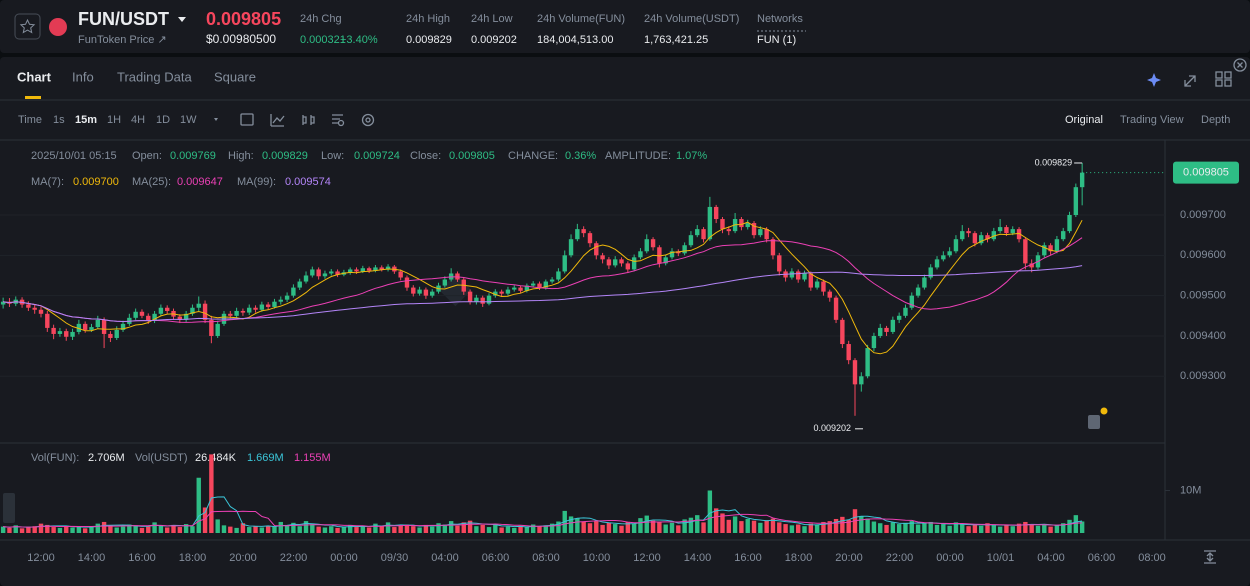  I want to click on stat-label: 24h Chg, so click(321, 19).